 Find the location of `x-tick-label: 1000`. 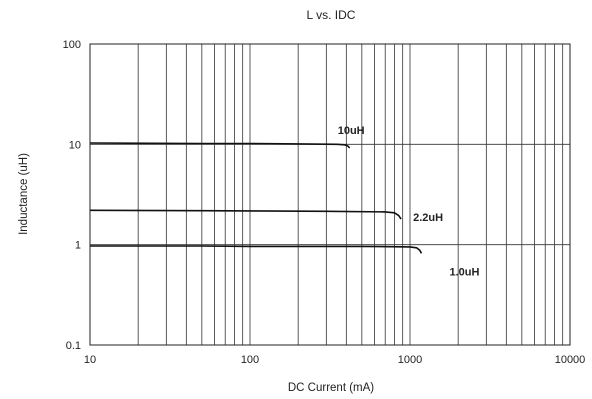

x-tick-label: 1000 is located at coordinates (410, 360).